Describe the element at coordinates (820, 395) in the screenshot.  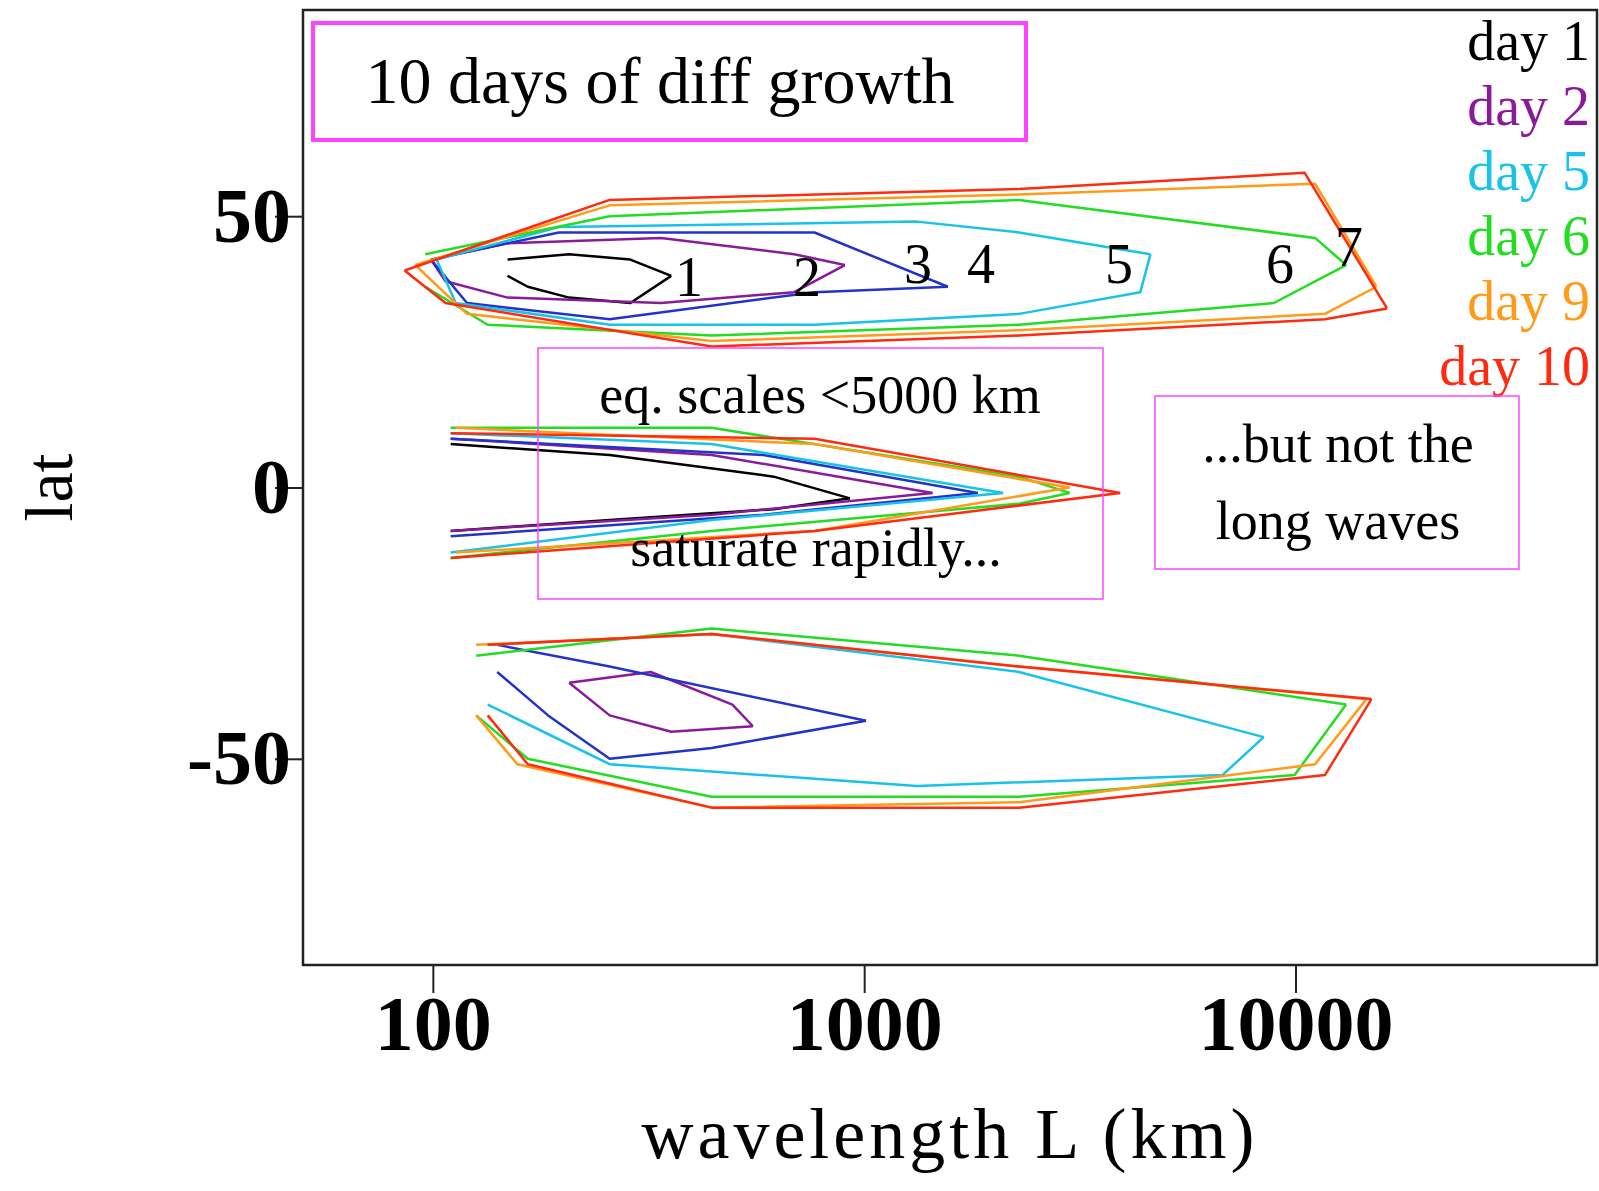
I see `annotation: eq. scales <5000 km` at that location.